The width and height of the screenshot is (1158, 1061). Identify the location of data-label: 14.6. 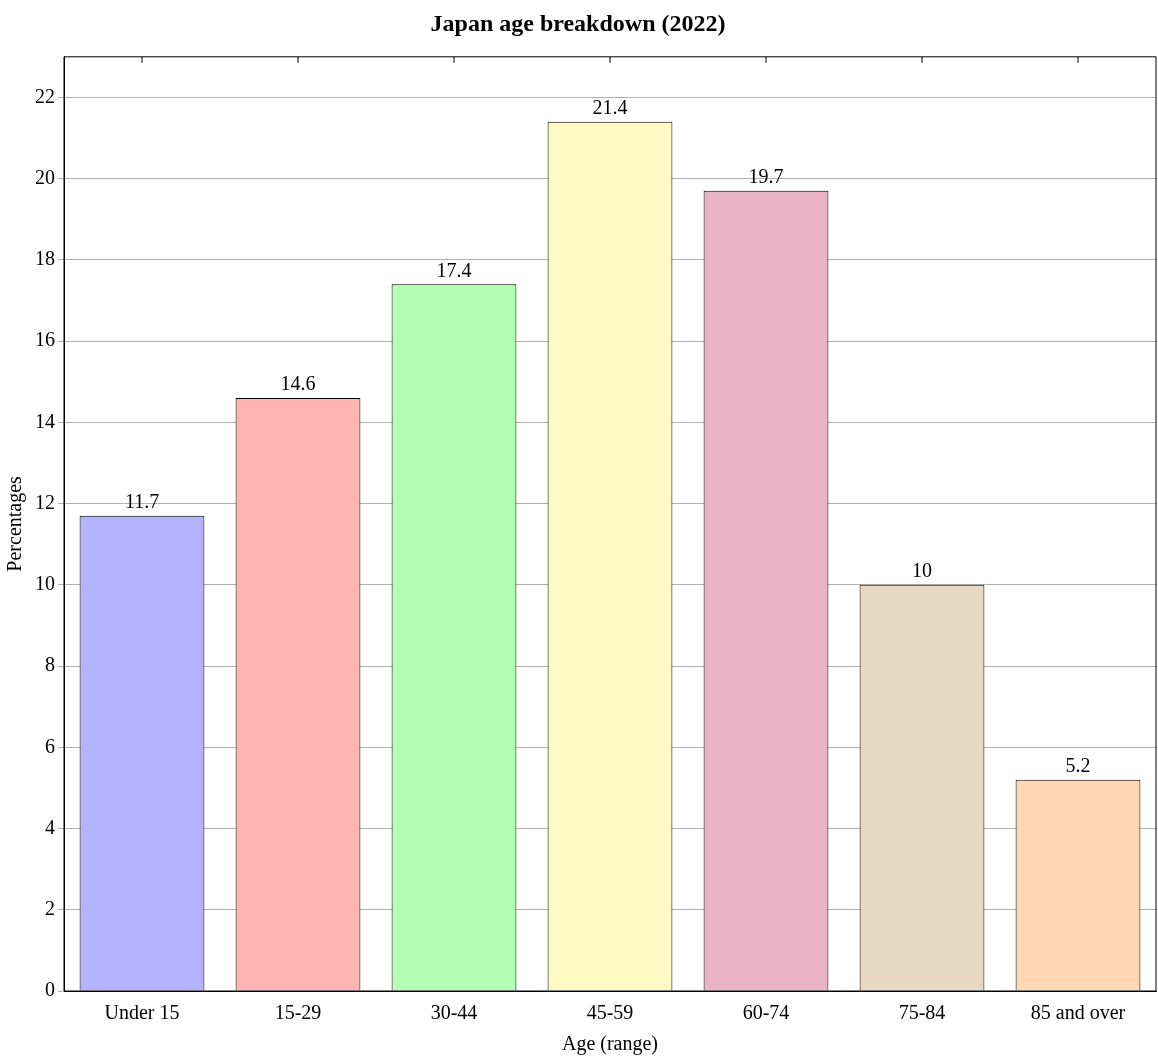
(298, 383).